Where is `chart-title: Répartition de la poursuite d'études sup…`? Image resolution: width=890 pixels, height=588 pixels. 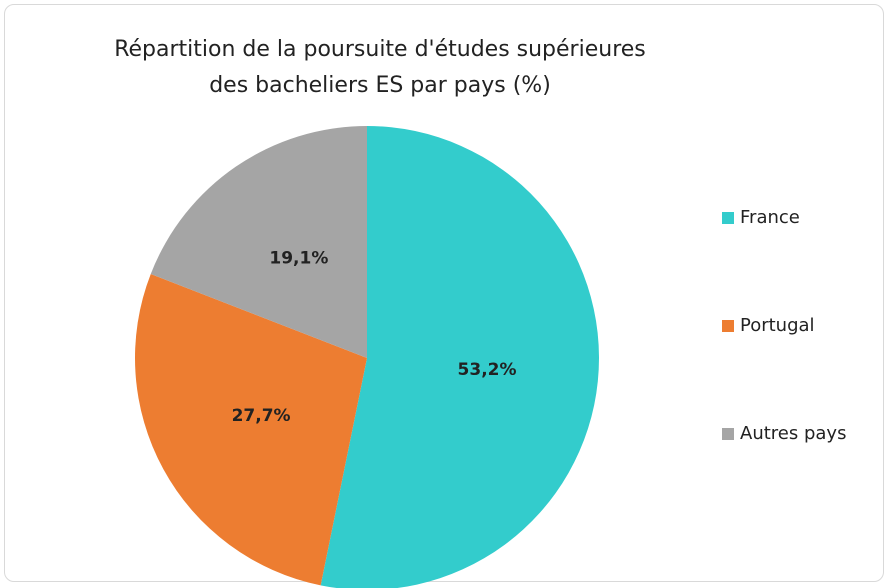 chart-title: Répartition de la poursuite d'études sup… is located at coordinates (380, 67).